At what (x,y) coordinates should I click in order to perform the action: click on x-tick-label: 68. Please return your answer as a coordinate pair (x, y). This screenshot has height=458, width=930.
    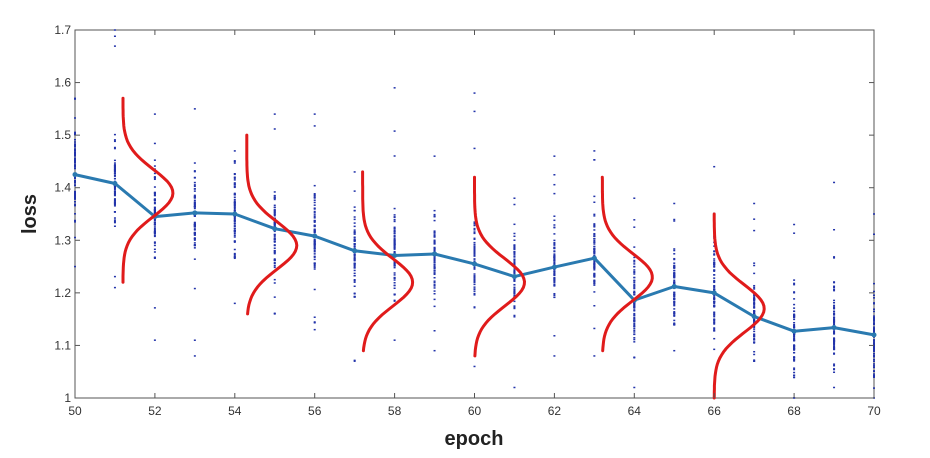
    Looking at the image, I should click on (794, 411).